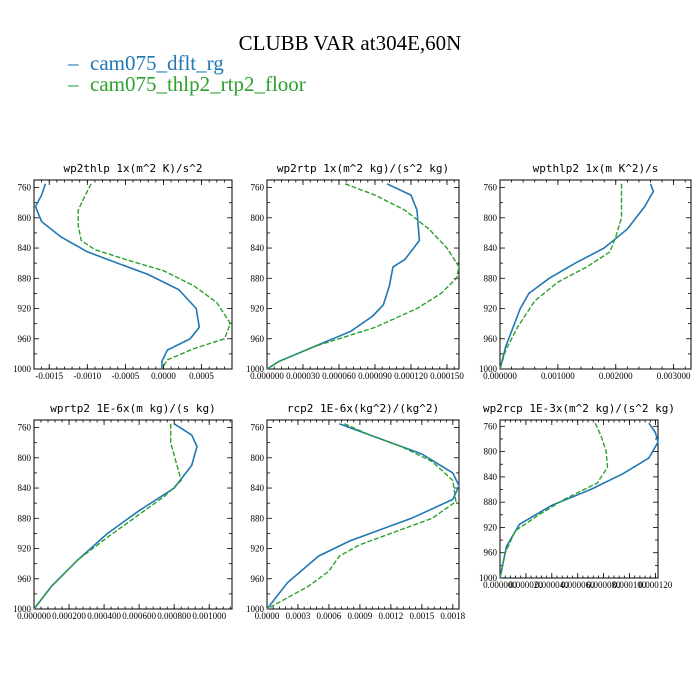 The width and height of the screenshot is (700, 700). What do you see at coordinates (375, 376) in the screenshot?
I see `x-tick-label: 0.000090` at bounding box center [375, 376].